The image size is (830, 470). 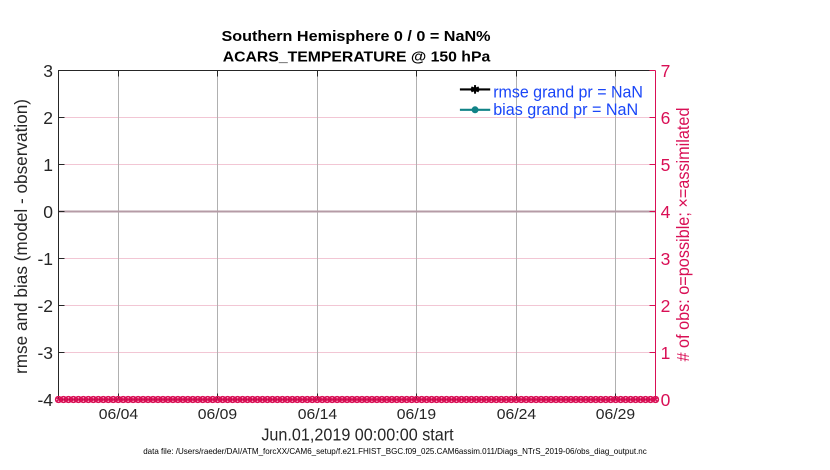 I want to click on svg-text: 7, so click(x=666, y=71).